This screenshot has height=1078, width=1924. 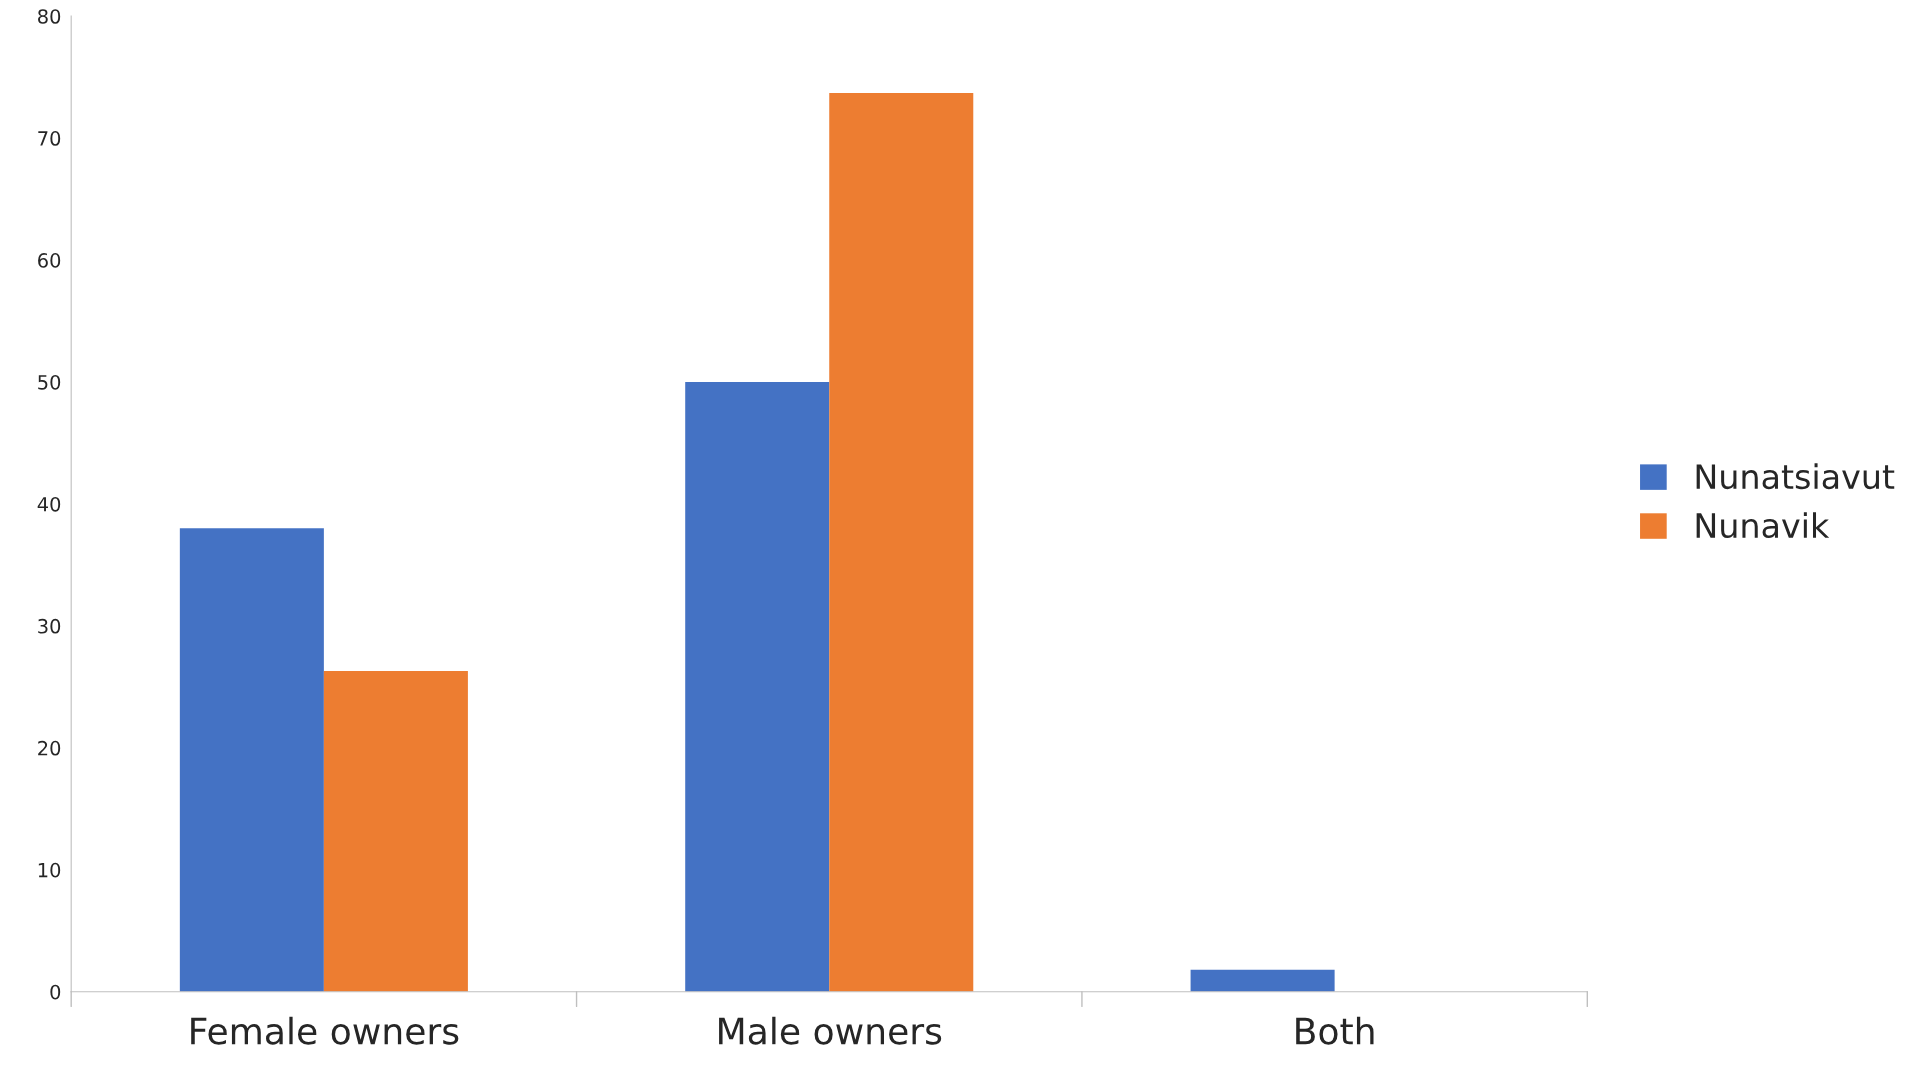 I want to click on x-tick-label: Female owners, so click(x=325, y=1030).